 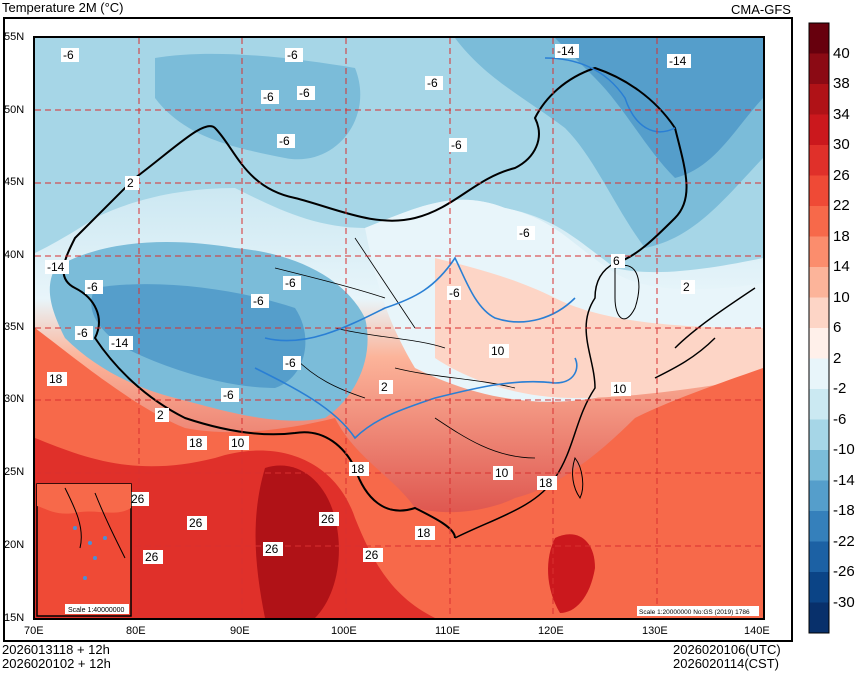 I want to click on coastline-east, so click(x=535, y=400).